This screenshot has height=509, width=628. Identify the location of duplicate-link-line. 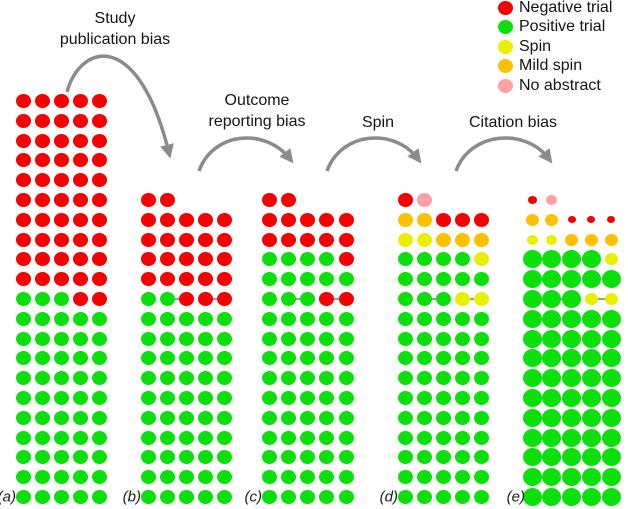
(601, 299).